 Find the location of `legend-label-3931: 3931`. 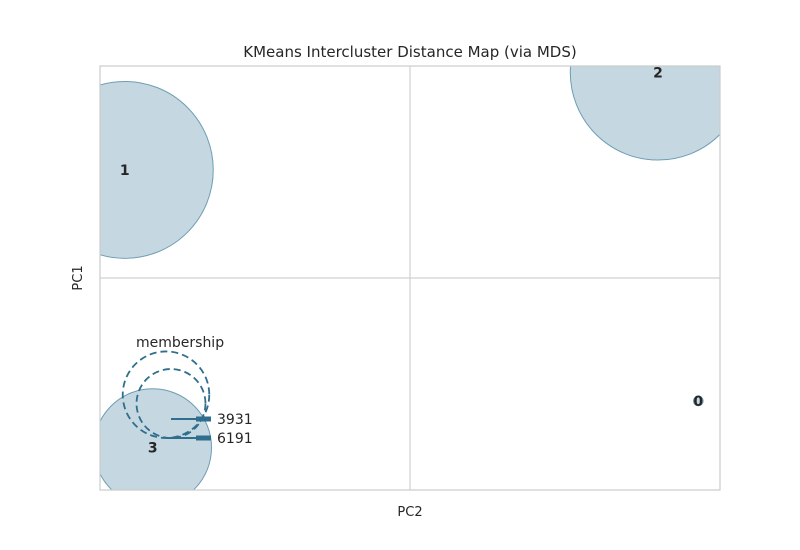

legend-label-3931: 3931 is located at coordinates (235, 420).